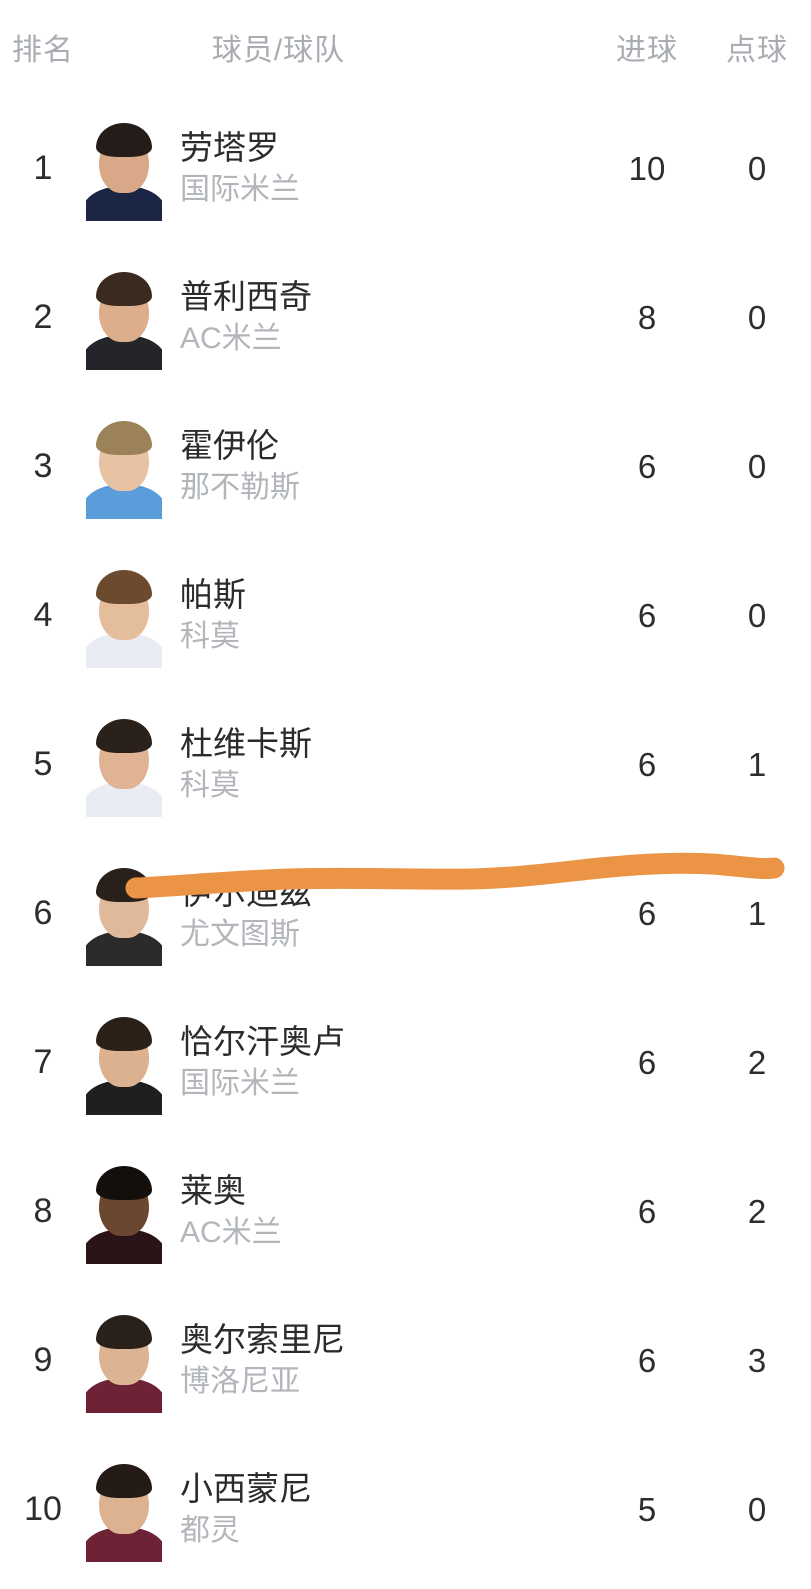  I want to click on table-row: 2 普利西奇 AC米兰 8 0, so click(405, 317).